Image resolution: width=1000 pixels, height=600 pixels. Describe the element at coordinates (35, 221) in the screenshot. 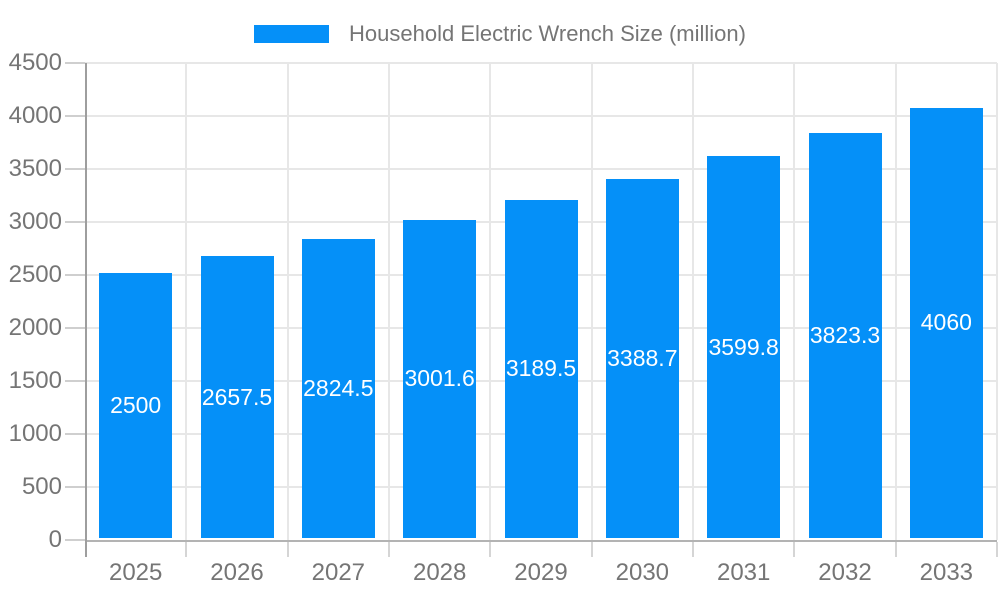

I see `y-tick-label: 3000` at that location.